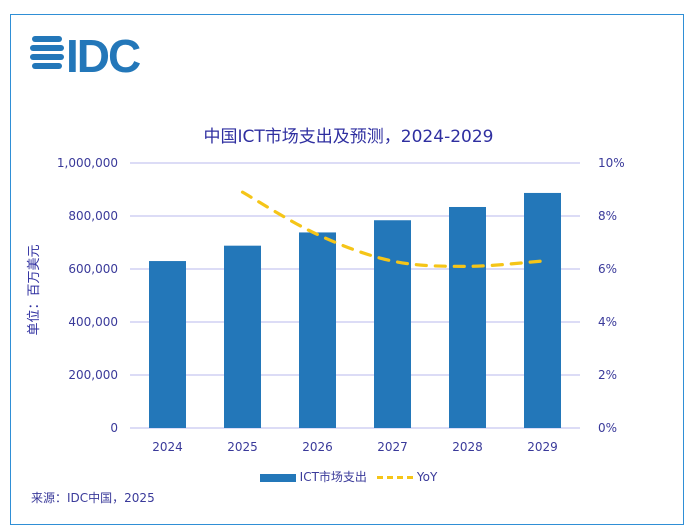 The height and width of the screenshot is (532, 697). What do you see at coordinates (93, 498) in the screenshot?
I see `source-note: 来源：IDC中国，2025` at bounding box center [93, 498].